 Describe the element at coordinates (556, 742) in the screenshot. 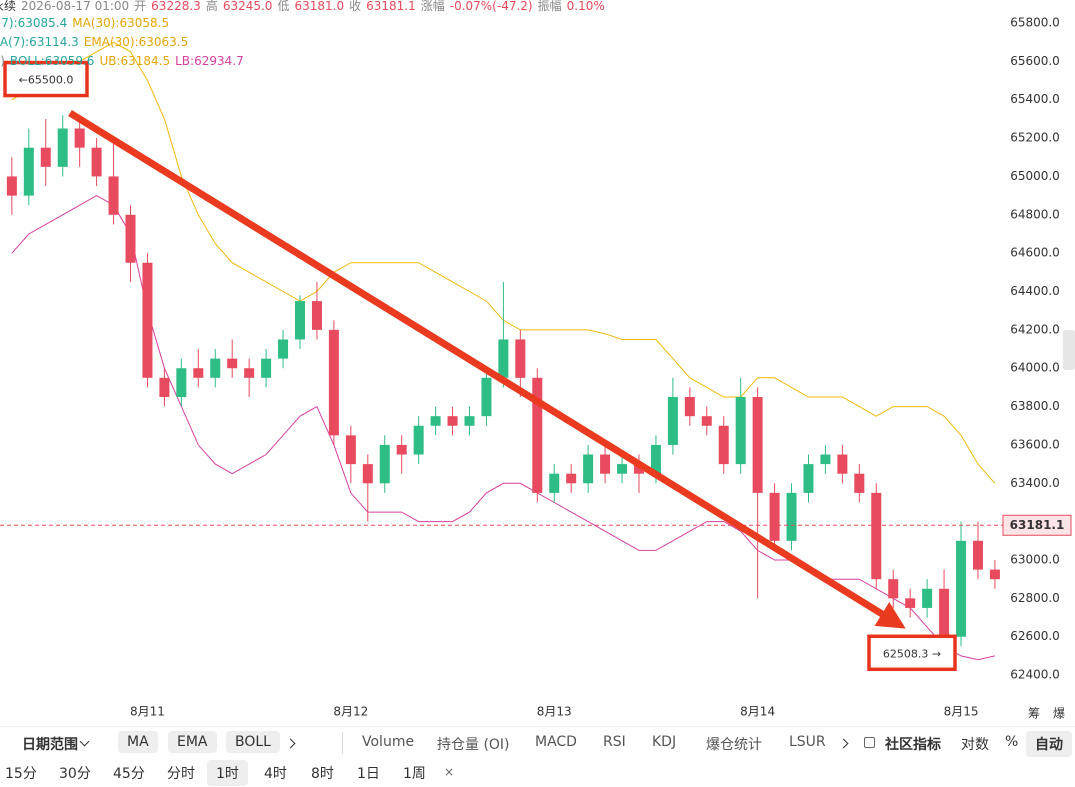

I see `indicator-button: MACD` at that location.